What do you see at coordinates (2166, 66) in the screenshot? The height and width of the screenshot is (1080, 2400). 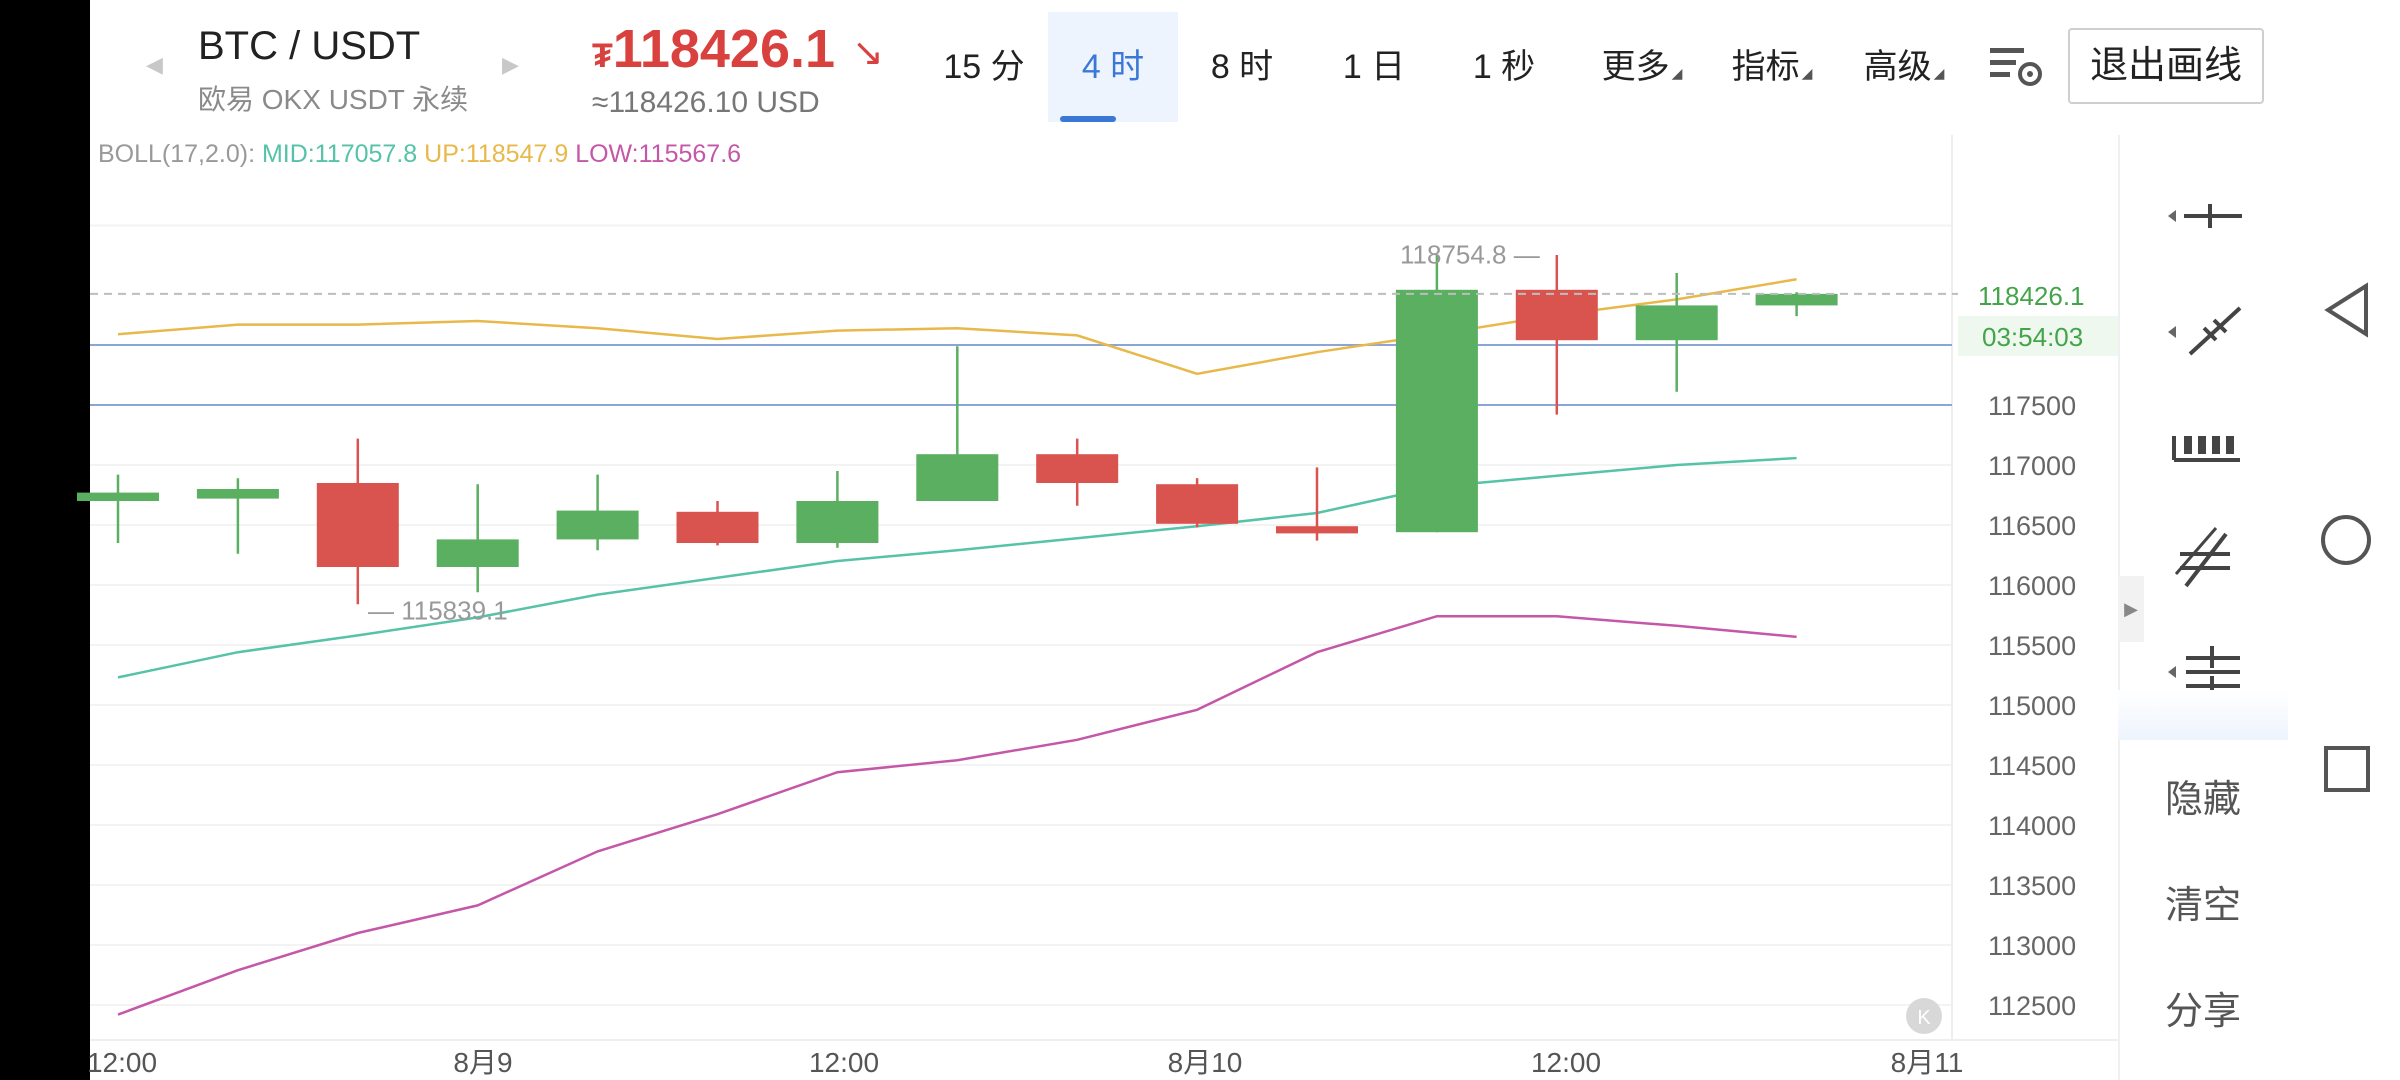 I see `exit-drawing-button: 退出画线` at bounding box center [2166, 66].